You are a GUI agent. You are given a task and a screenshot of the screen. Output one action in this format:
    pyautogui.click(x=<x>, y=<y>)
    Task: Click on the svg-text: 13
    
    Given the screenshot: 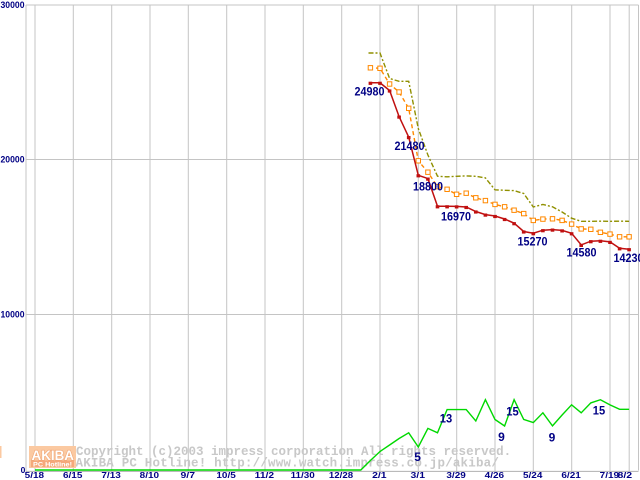 What is the action you would take?
    pyautogui.click(x=446, y=419)
    